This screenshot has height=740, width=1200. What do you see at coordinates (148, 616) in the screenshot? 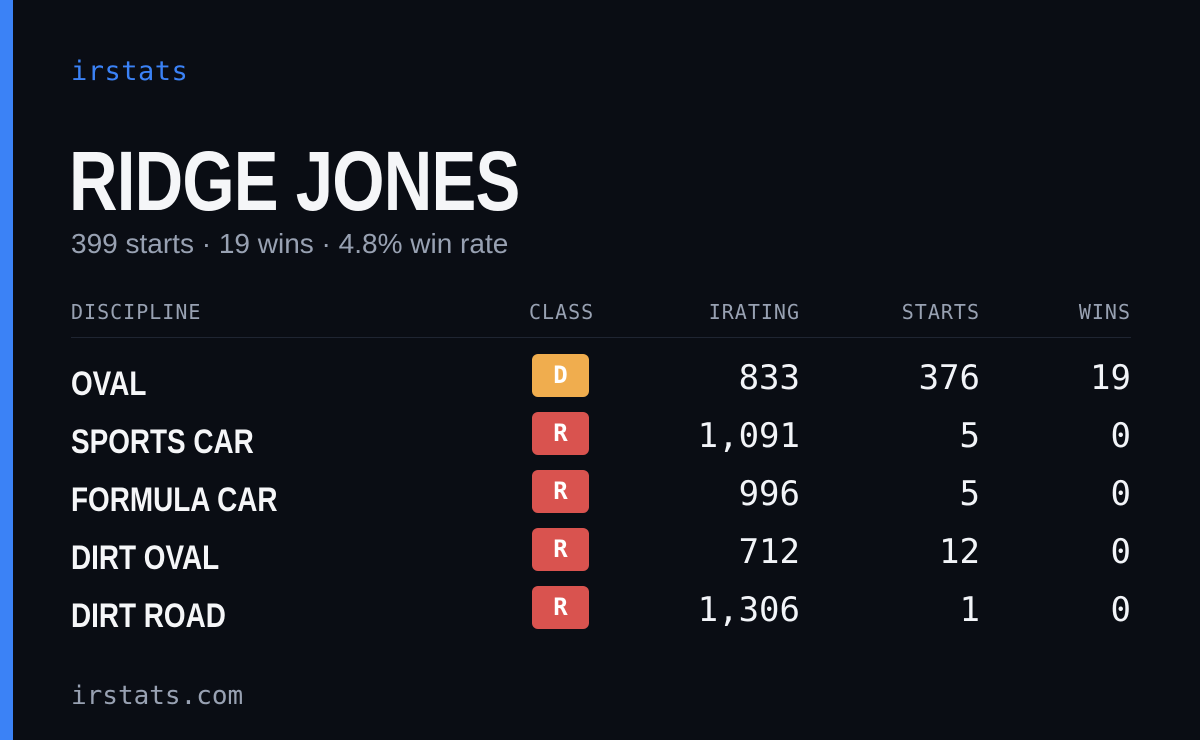
I see `discipline-name: DIRT ROAD` at bounding box center [148, 616].